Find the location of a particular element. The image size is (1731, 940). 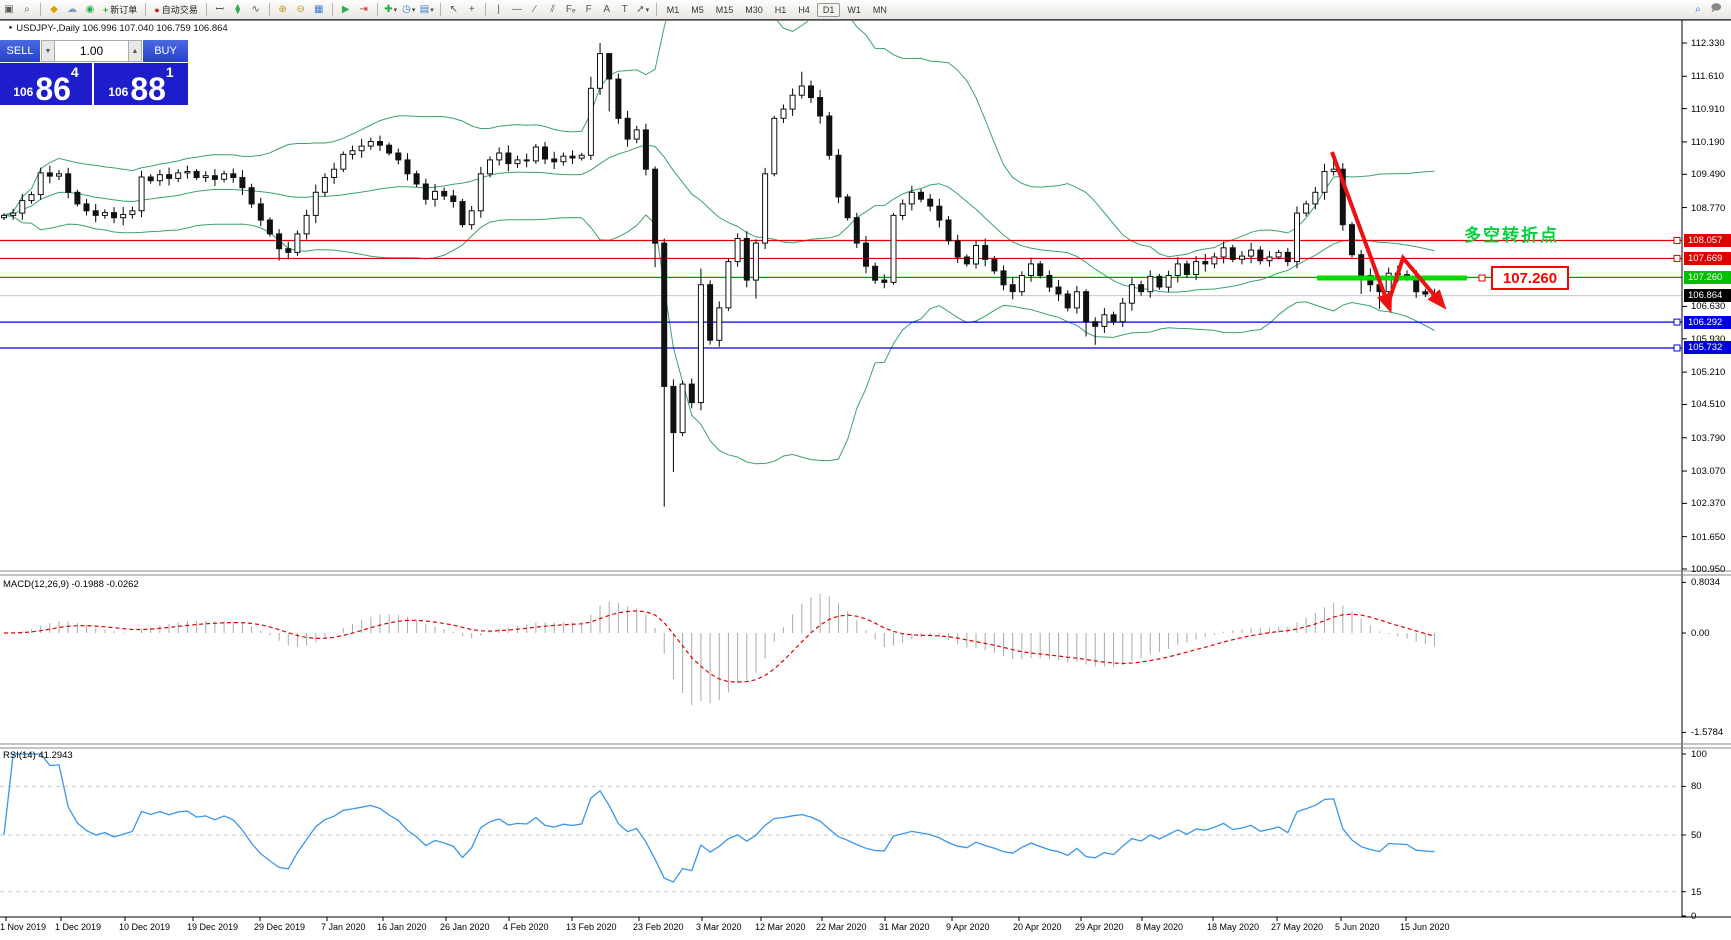

price-tick-label: 109.490 is located at coordinates (1708, 174).